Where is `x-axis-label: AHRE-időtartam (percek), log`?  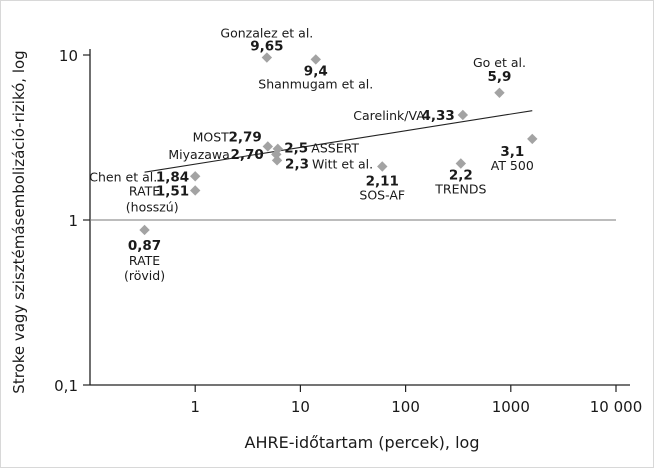
x-axis-label: AHRE-időtartam (percek), log is located at coordinates (362, 442).